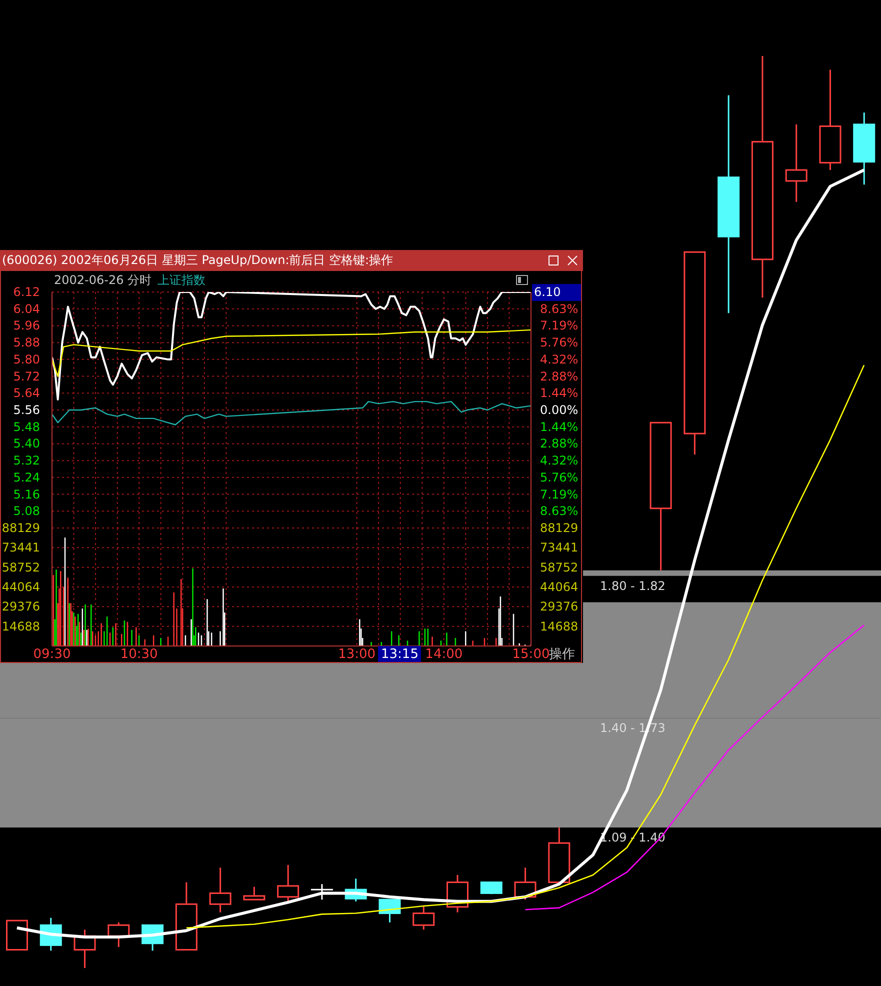 Image resolution: width=881 pixels, height=986 pixels. What do you see at coordinates (559, 547) in the screenshot?
I see `y2-tick-label: 73441` at bounding box center [559, 547].